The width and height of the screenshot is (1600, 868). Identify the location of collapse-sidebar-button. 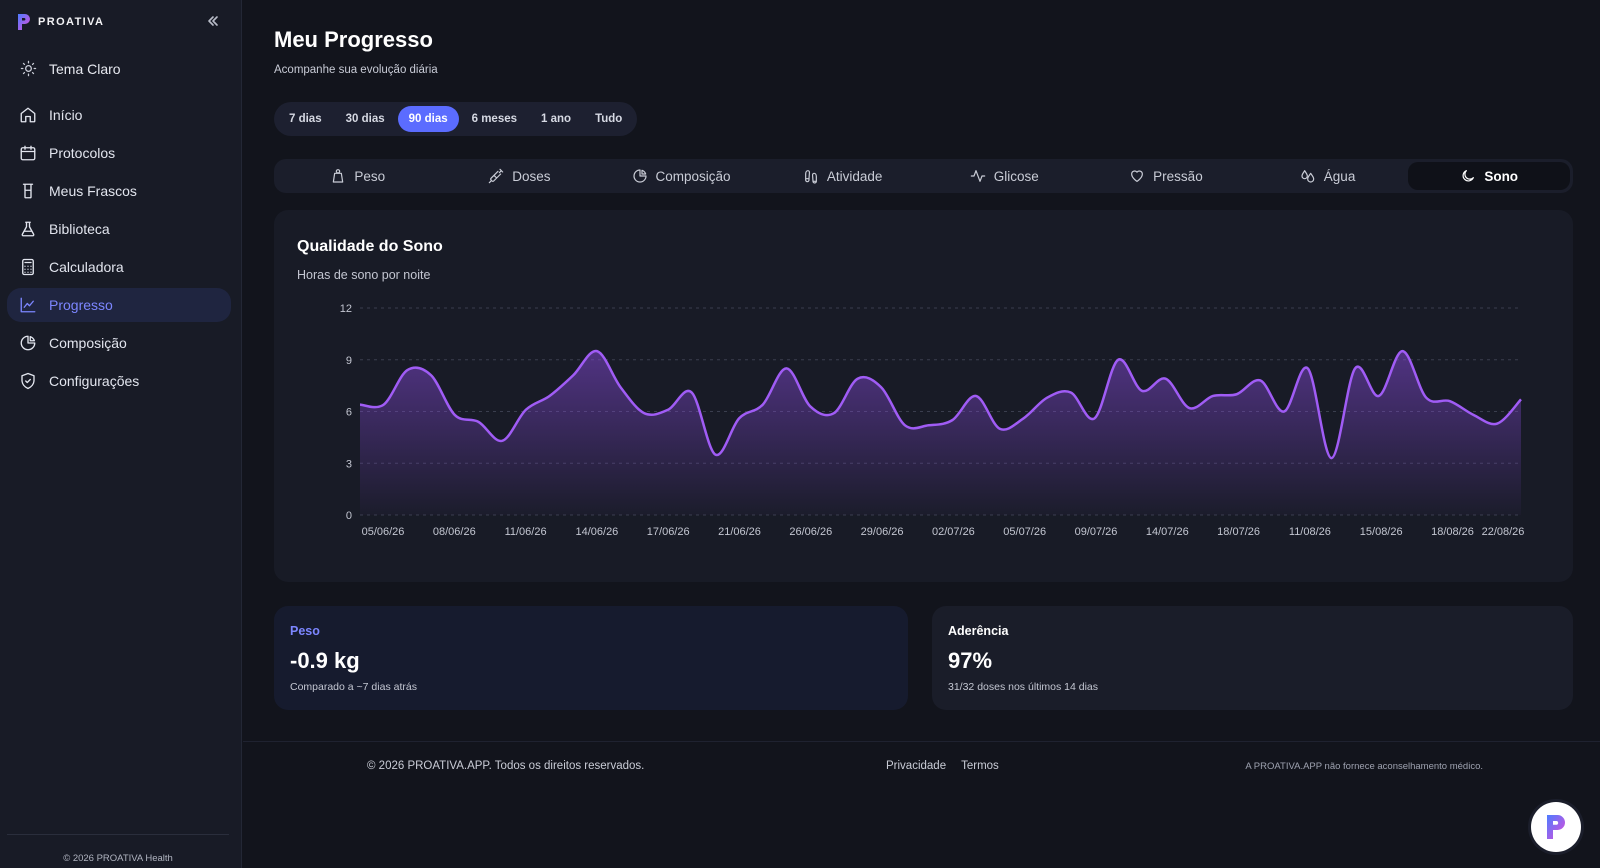
(213, 23).